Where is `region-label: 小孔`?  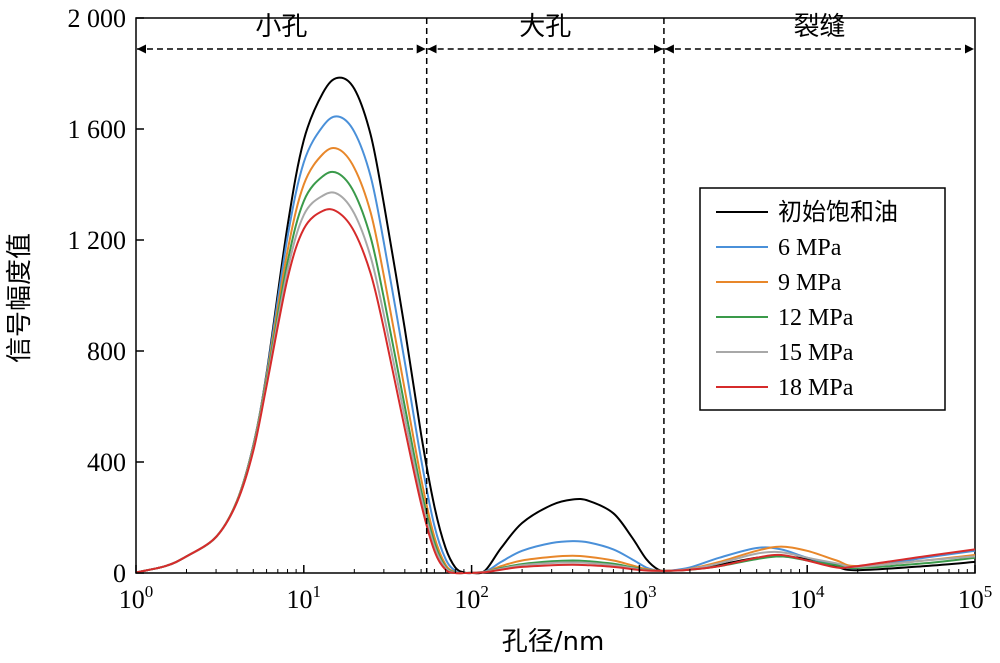 region-label: 小孔 is located at coordinates (281, 27).